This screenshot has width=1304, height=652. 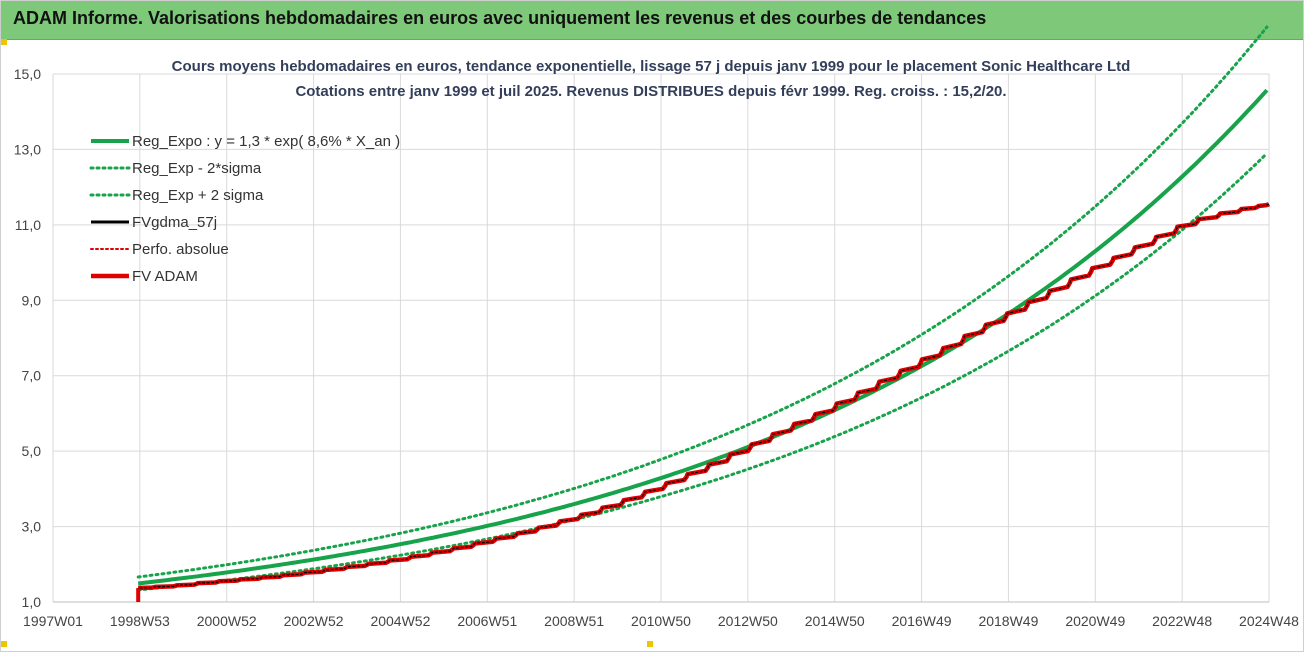 I want to click on x-tick-label: 2010W50, so click(x=661, y=621).